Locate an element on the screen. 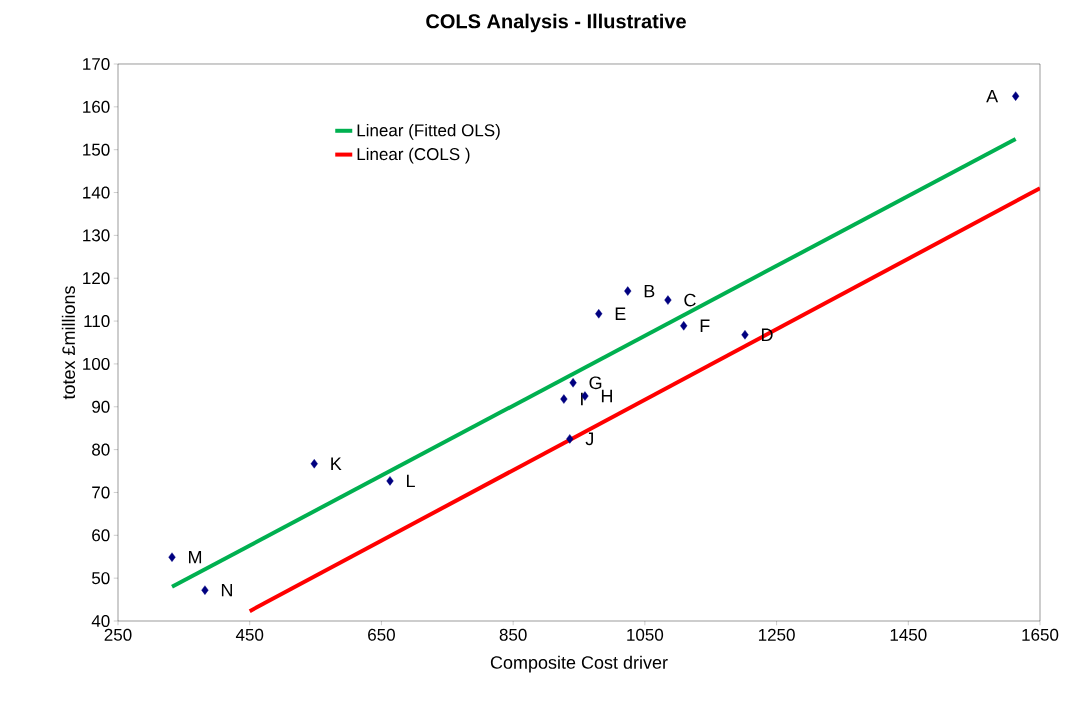 Image resolution: width=1071 pixels, height=720 pixels. y-axis-title: totex £millions is located at coordinates (68, 343).